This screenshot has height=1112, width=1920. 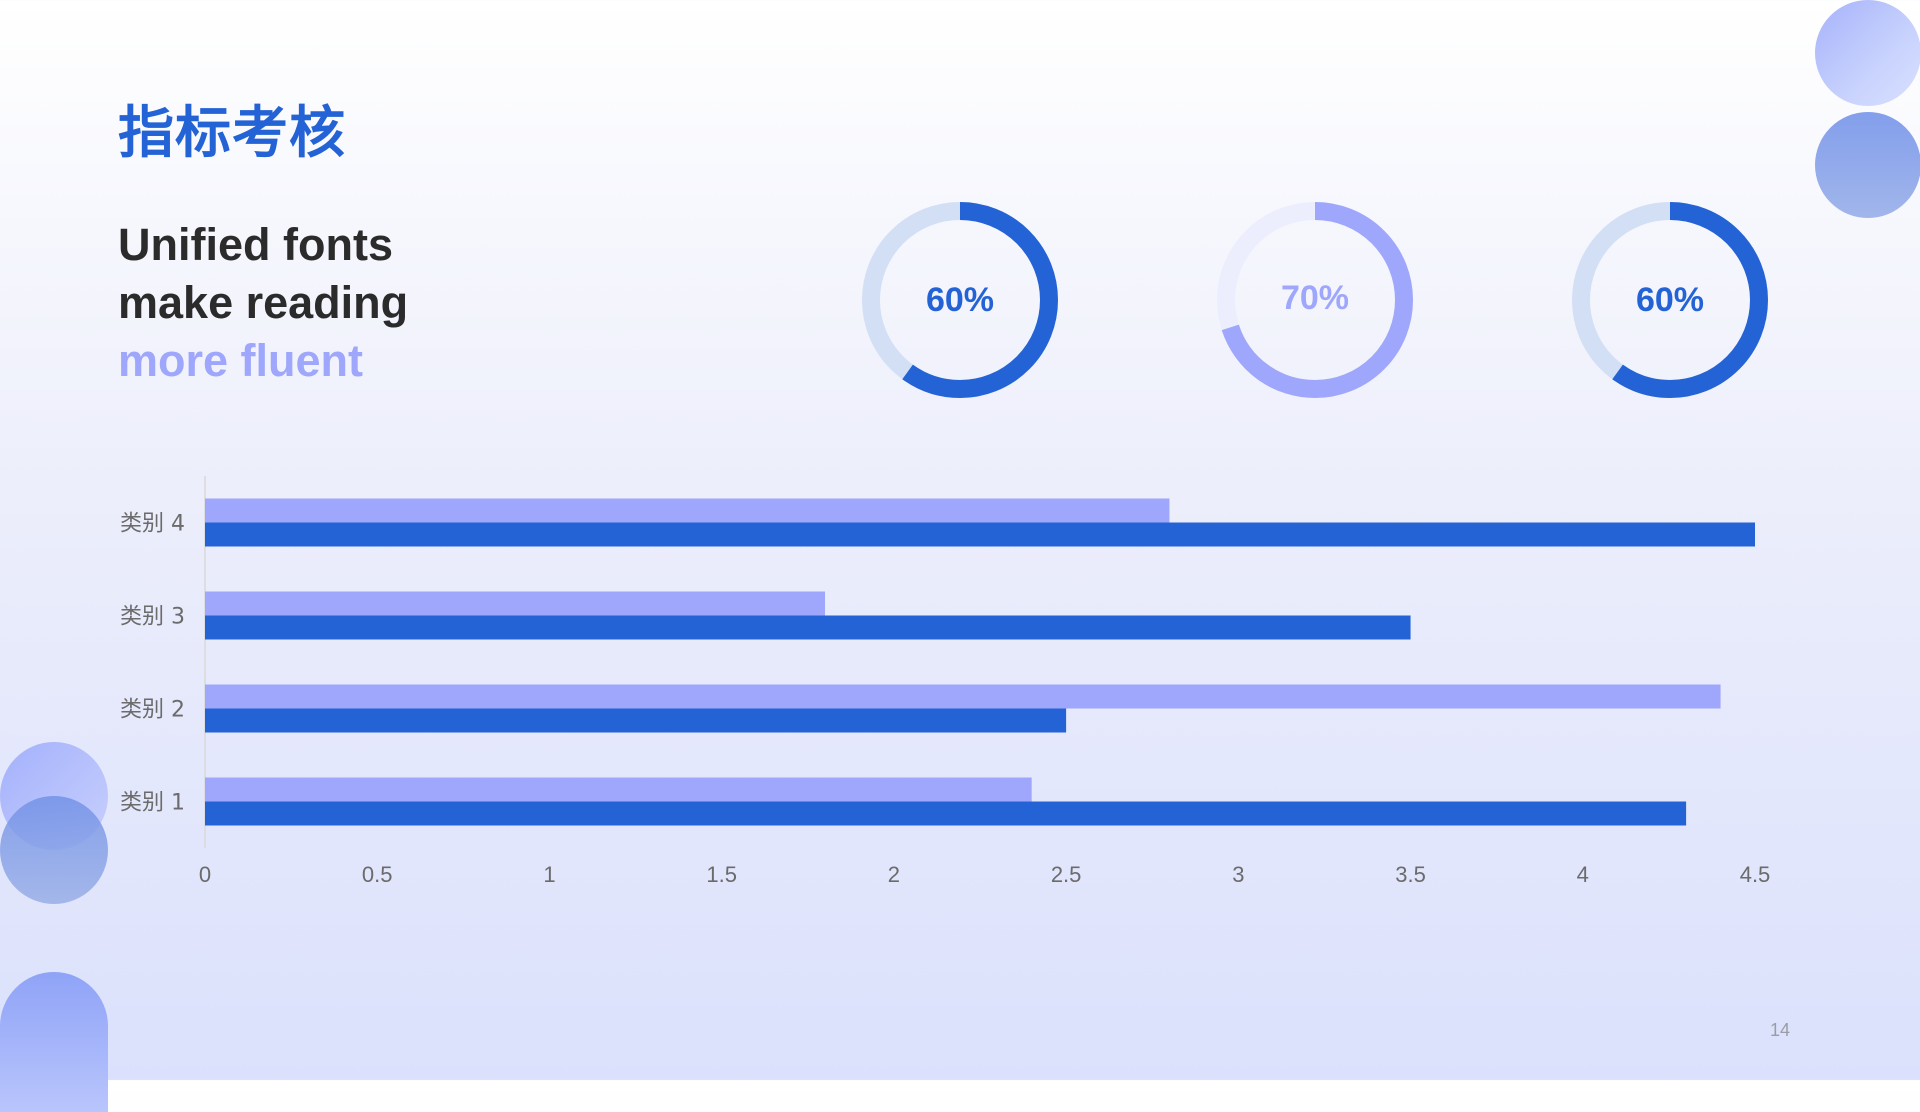 I want to click on category-label: 类别 1, so click(x=152, y=803).